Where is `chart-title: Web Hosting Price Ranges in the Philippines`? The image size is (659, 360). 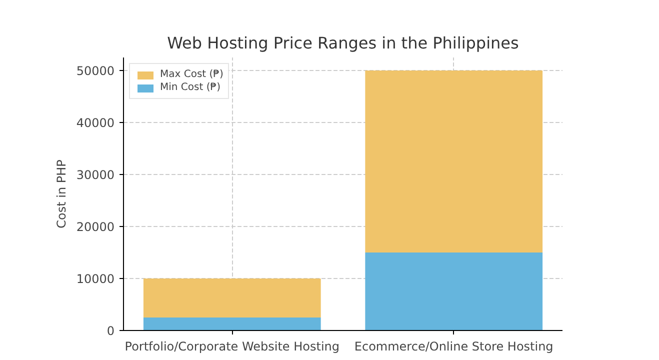
chart-title: Web Hosting Price Ranges in the Philippines is located at coordinates (343, 43).